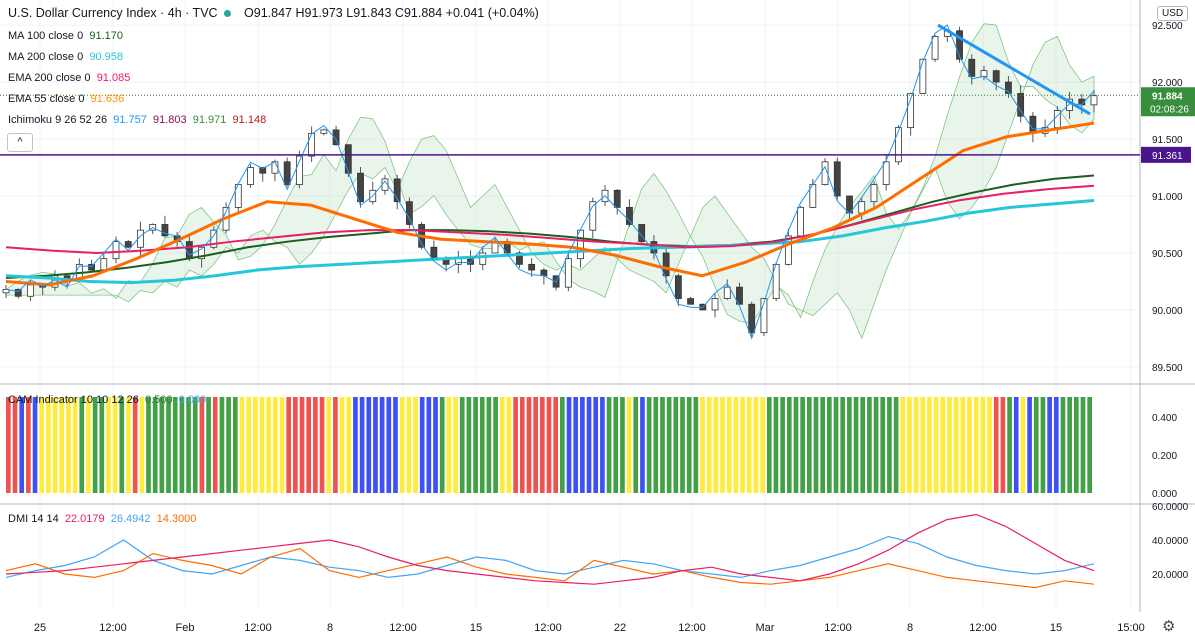 The width and height of the screenshot is (1195, 639). What do you see at coordinates (49, 78) in the screenshot?
I see `legend-label: EMA 200 close 0` at bounding box center [49, 78].